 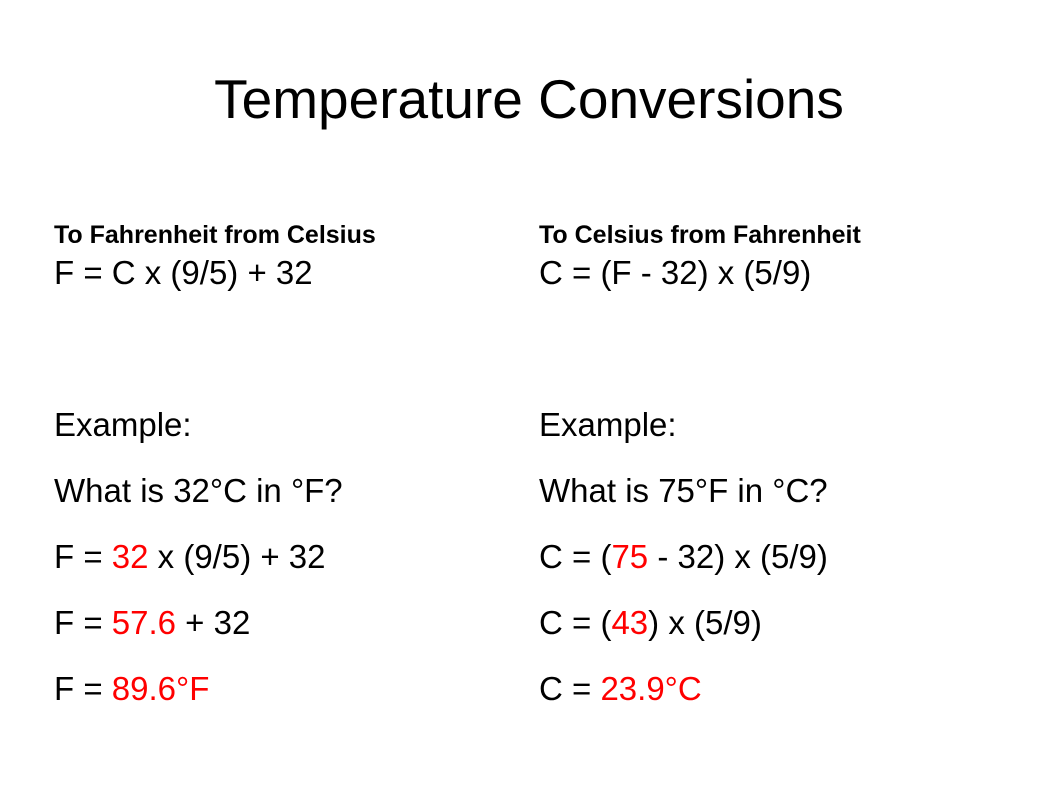 I want to click on left-step-1-value: 32, so click(x=130, y=556).